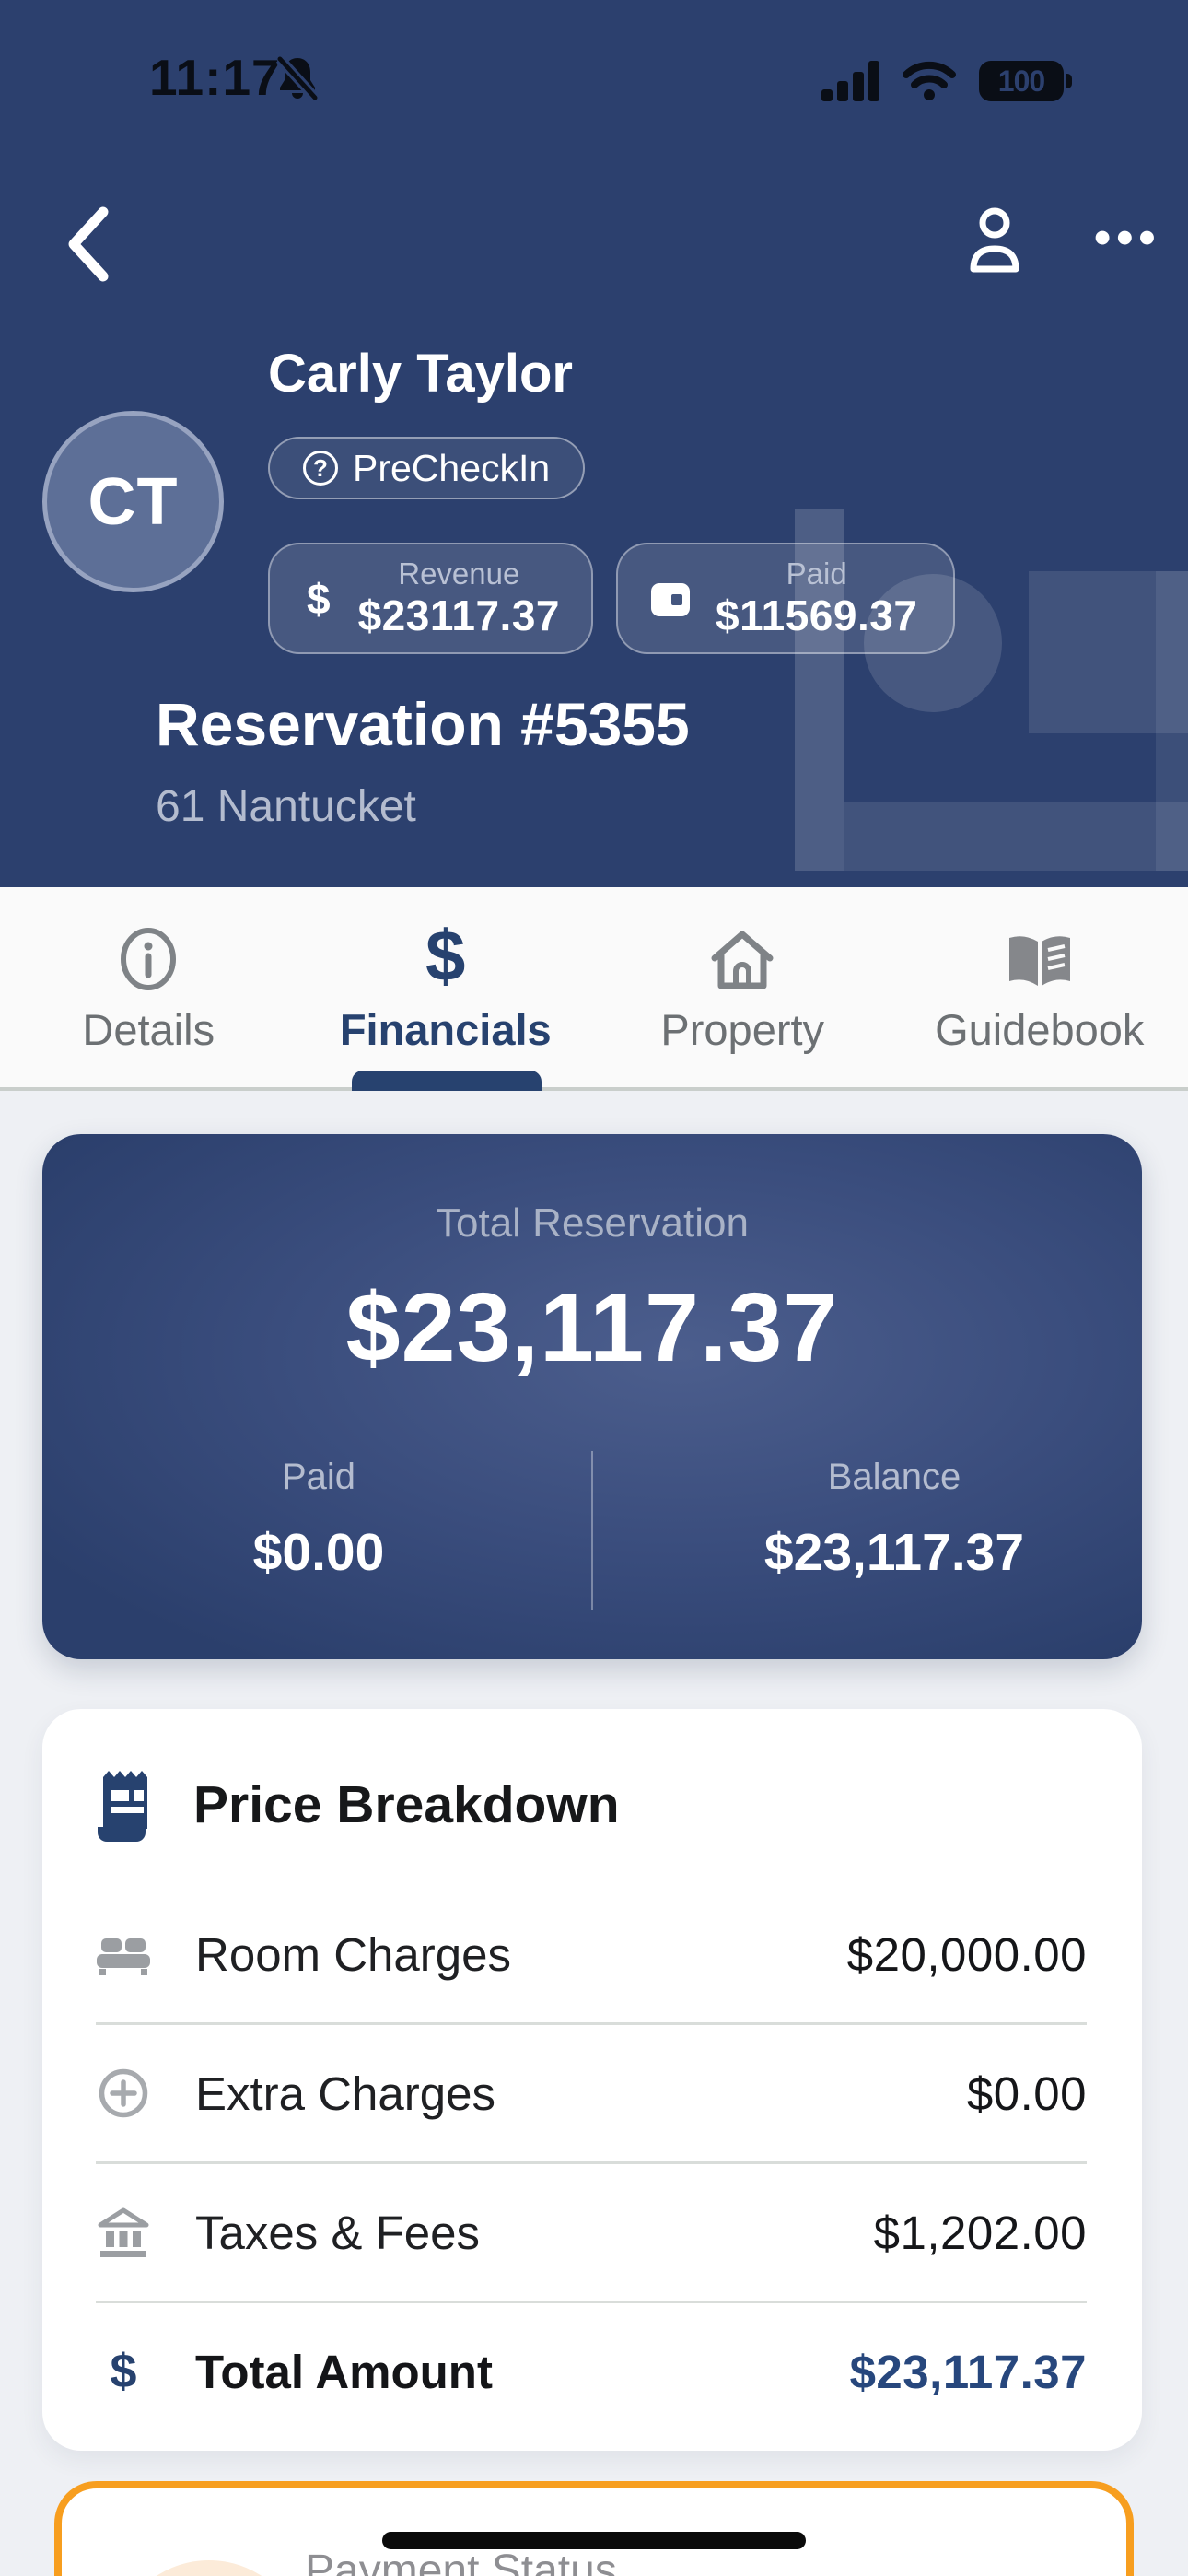  I want to click on precheckin-badge: ? PreCheckIn, so click(427, 468).